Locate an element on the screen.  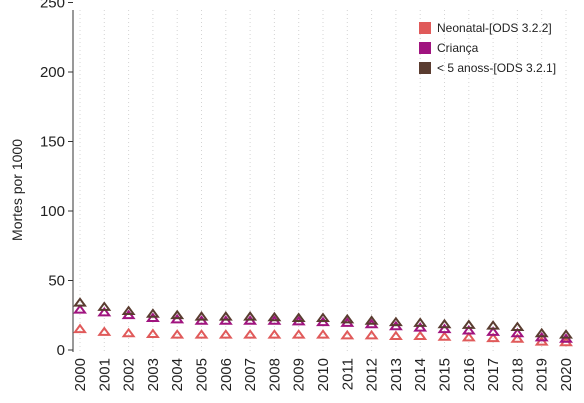
x-tick-label: 2006 is located at coordinates (226, 374).